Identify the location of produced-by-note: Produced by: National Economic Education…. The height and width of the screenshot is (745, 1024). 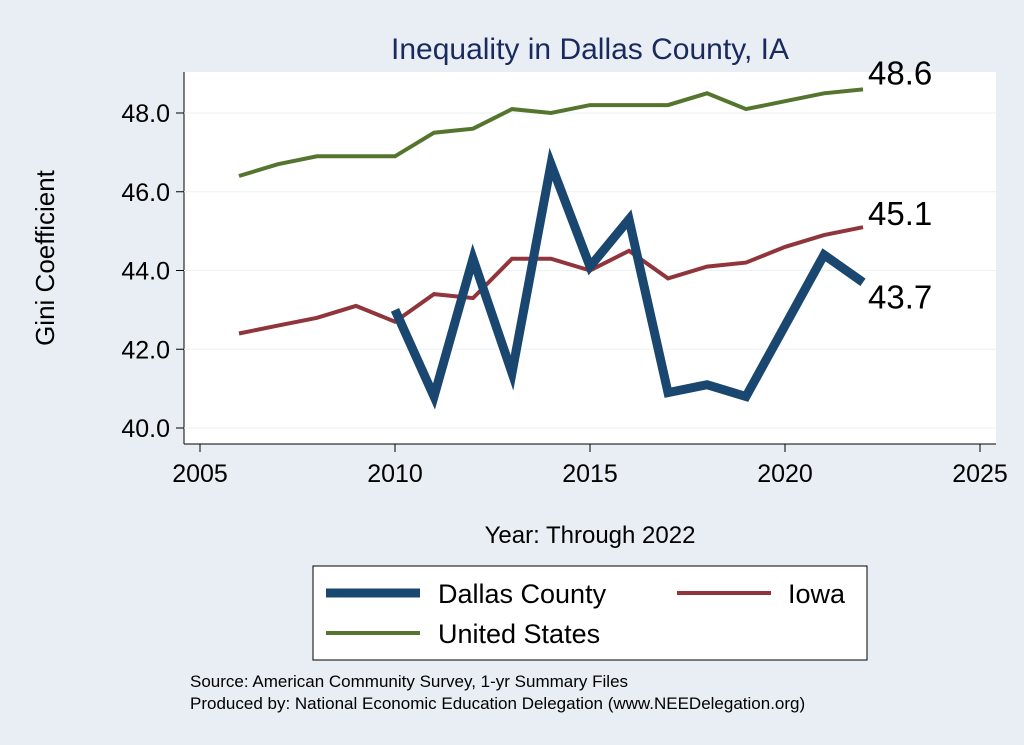
(497, 703).